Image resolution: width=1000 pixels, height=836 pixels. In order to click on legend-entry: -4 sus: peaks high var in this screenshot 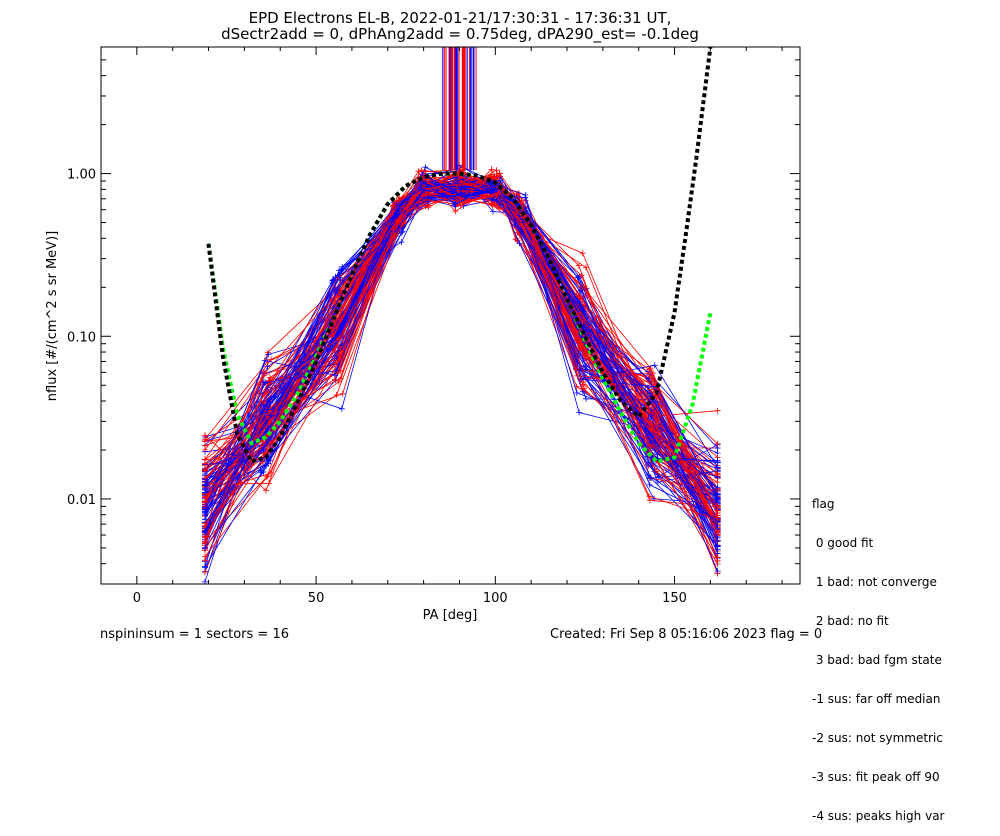, I will do `click(878, 816)`.